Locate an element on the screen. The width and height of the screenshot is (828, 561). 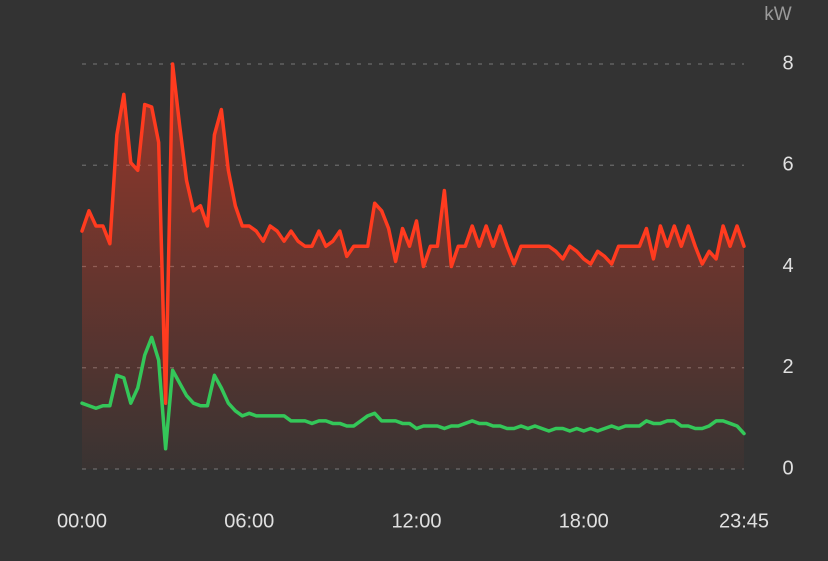
y-tick-label: 8 is located at coordinates (787, 63).